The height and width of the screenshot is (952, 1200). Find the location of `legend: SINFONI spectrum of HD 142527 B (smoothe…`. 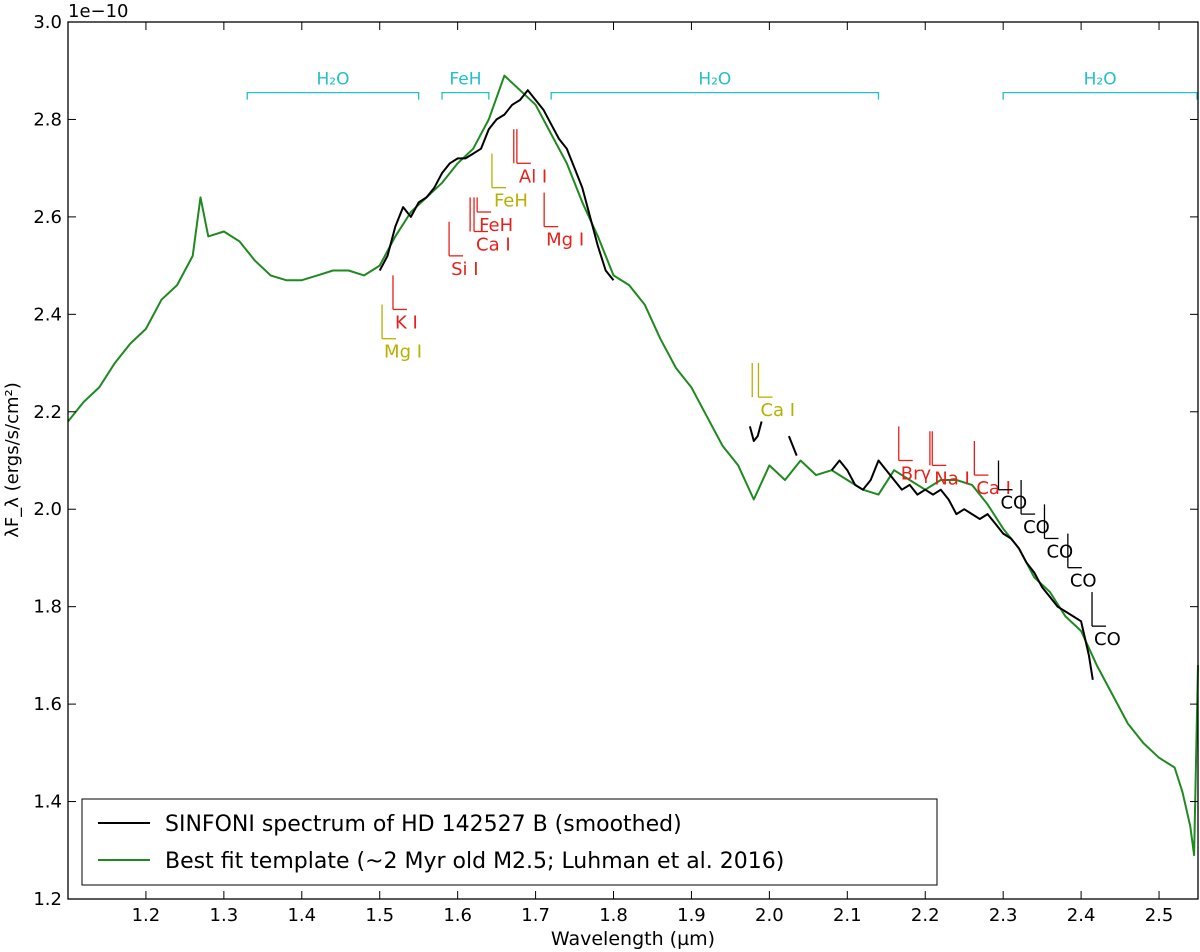

legend: SINFONI spectrum of HD 142527 B (smoothe… is located at coordinates (509, 842).